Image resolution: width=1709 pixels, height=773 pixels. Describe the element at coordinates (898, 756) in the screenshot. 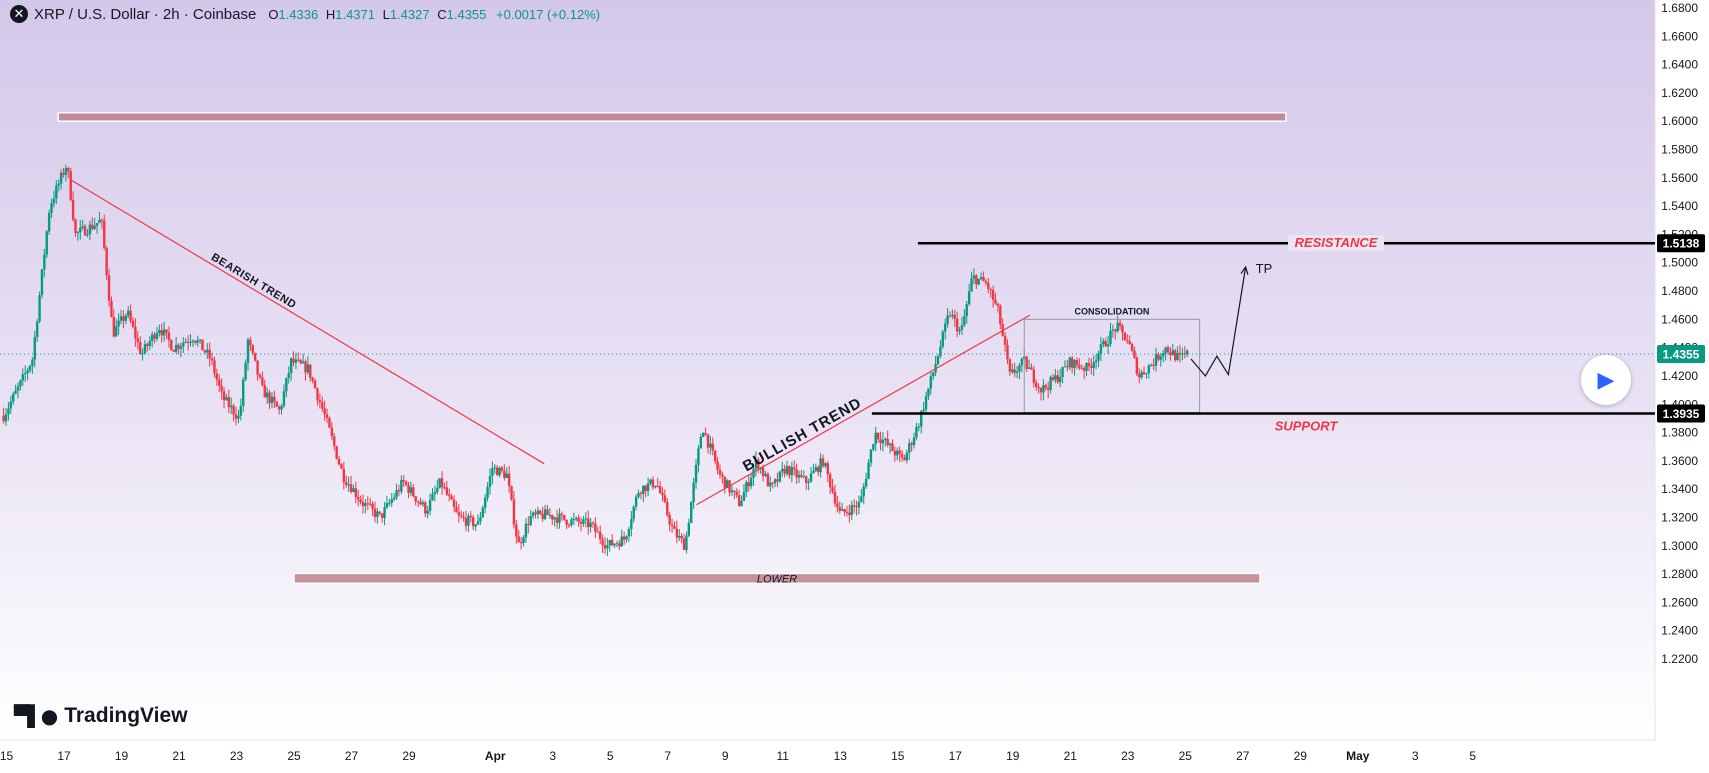

I see `x-tick-label: 15` at that location.